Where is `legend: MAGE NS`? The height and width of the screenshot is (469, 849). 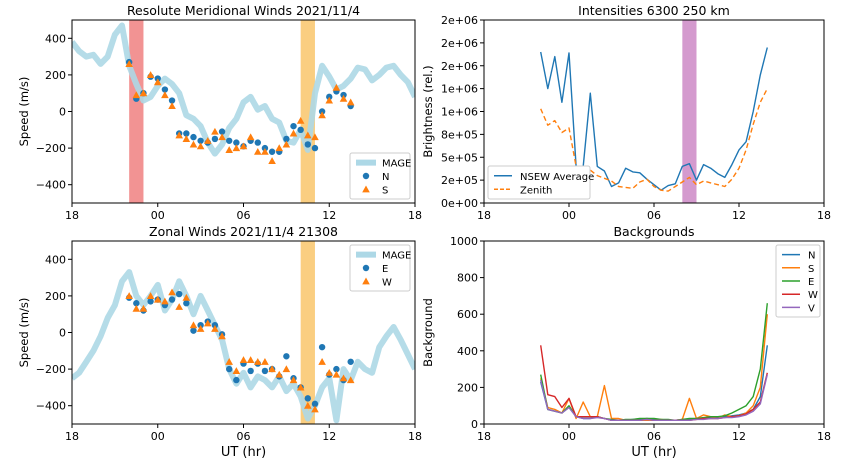 legend: MAGE NS is located at coordinates (380, 176).